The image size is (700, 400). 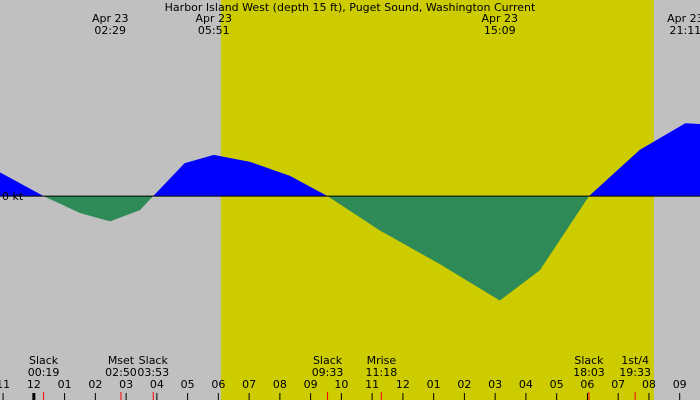 What do you see at coordinates (382, 372) in the screenshot?
I see `event-time: 11:18` at bounding box center [382, 372].